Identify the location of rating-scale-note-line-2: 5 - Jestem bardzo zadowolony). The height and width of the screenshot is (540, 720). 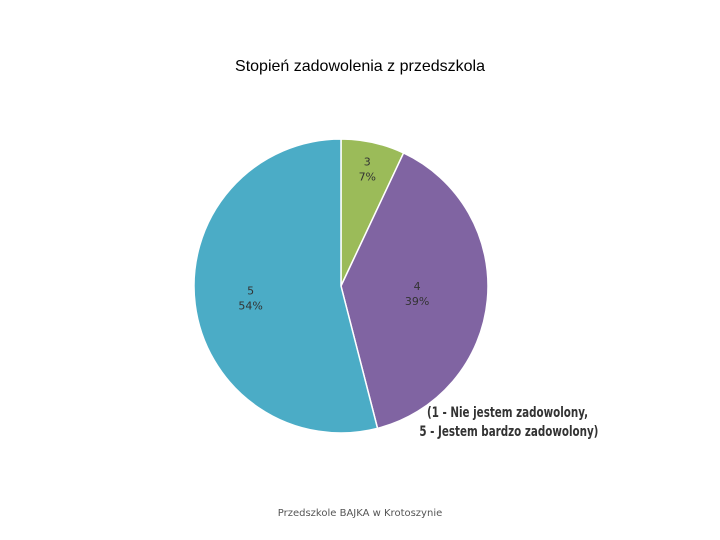
(509, 432).